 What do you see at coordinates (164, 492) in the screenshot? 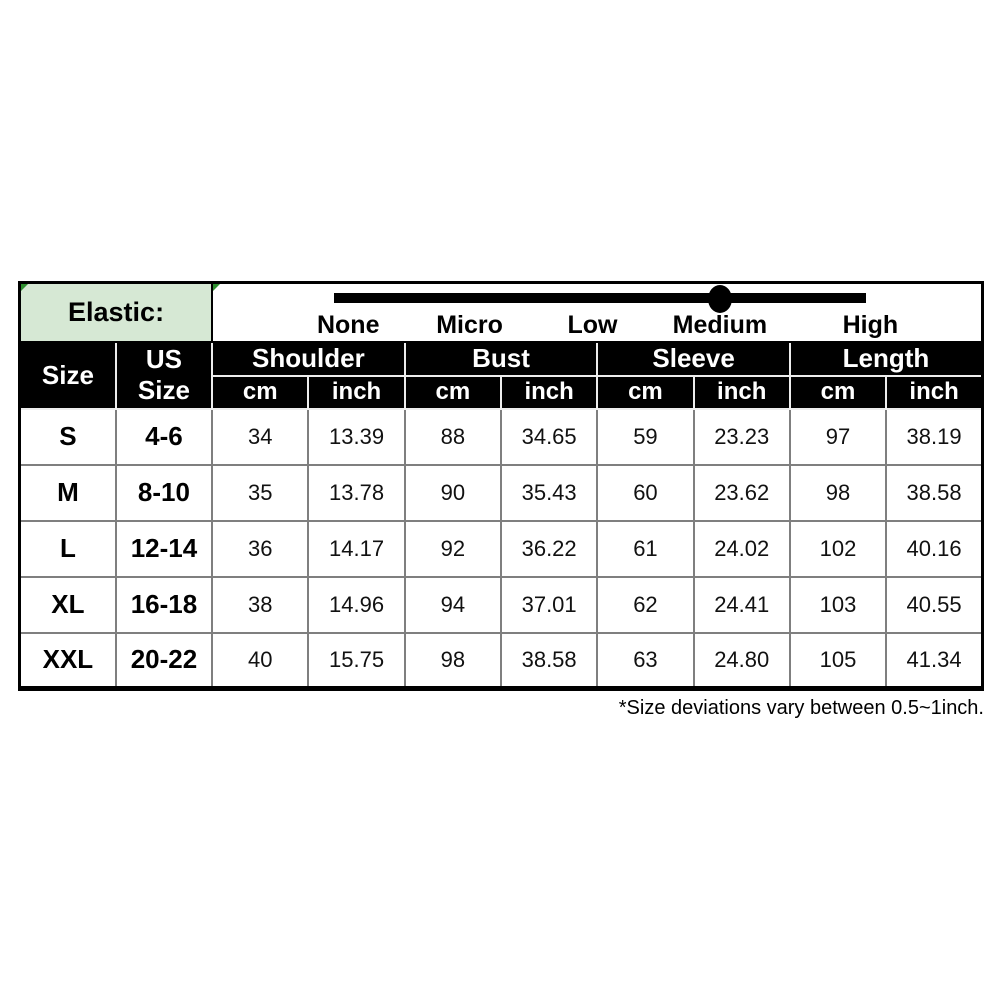
I see `us-size-label: 8-10` at bounding box center [164, 492].